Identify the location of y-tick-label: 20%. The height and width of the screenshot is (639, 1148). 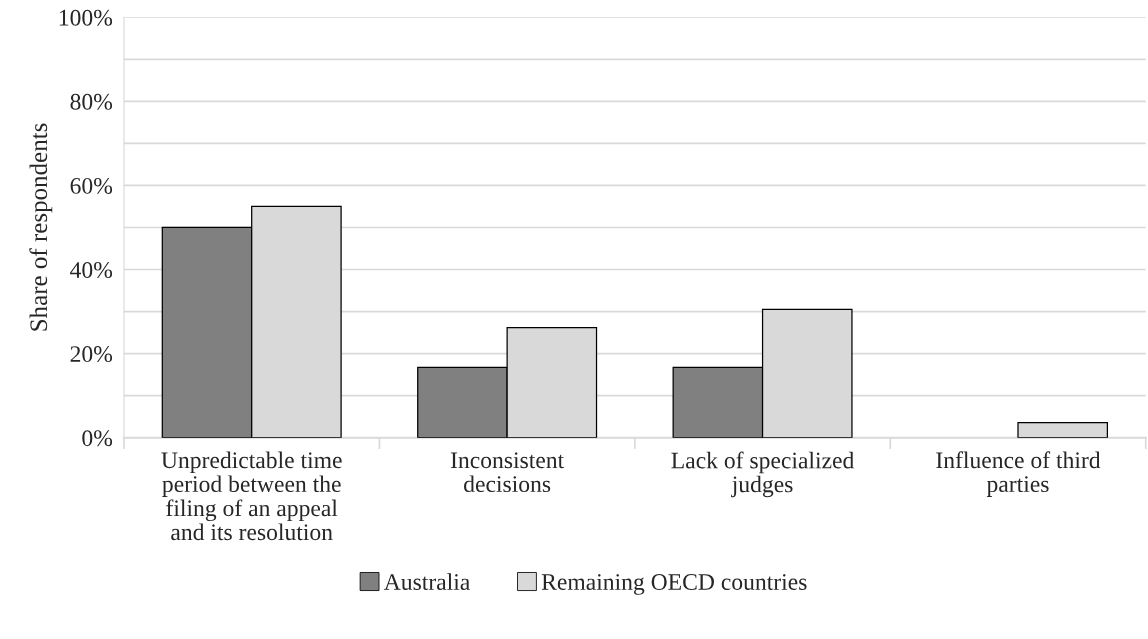
(91, 354).